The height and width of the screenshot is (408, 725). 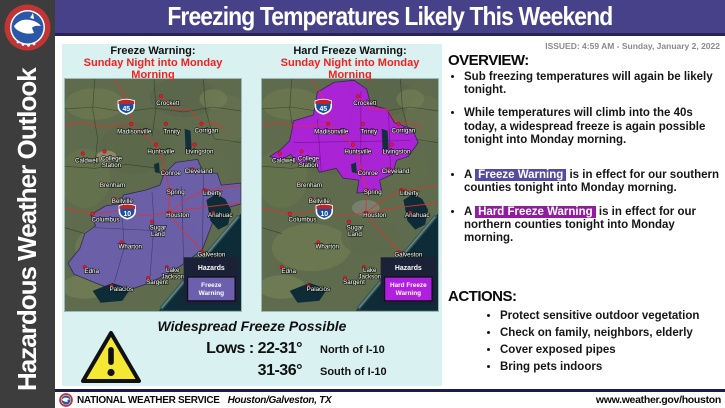 I want to click on footer-office: Houston/Galveston, TX, so click(x=279, y=400).